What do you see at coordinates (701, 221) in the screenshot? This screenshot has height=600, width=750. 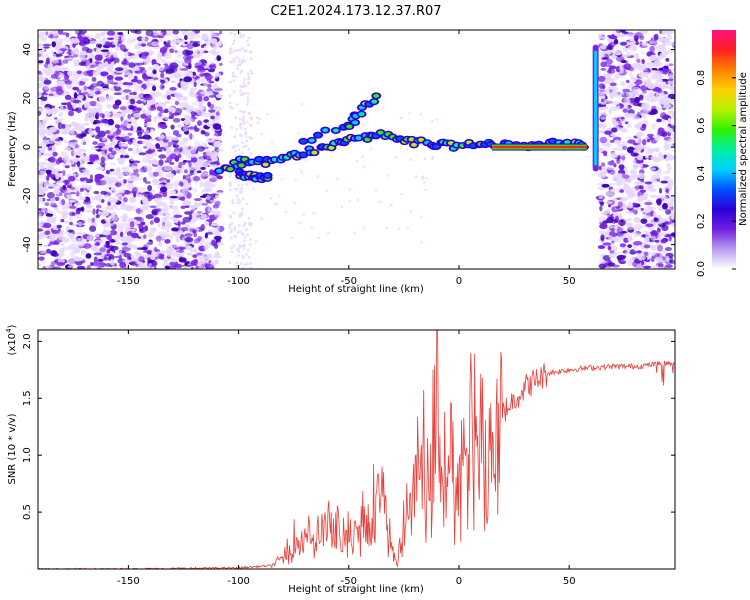 I see `colorbar-tick-label: 0.2` at bounding box center [701, 221].